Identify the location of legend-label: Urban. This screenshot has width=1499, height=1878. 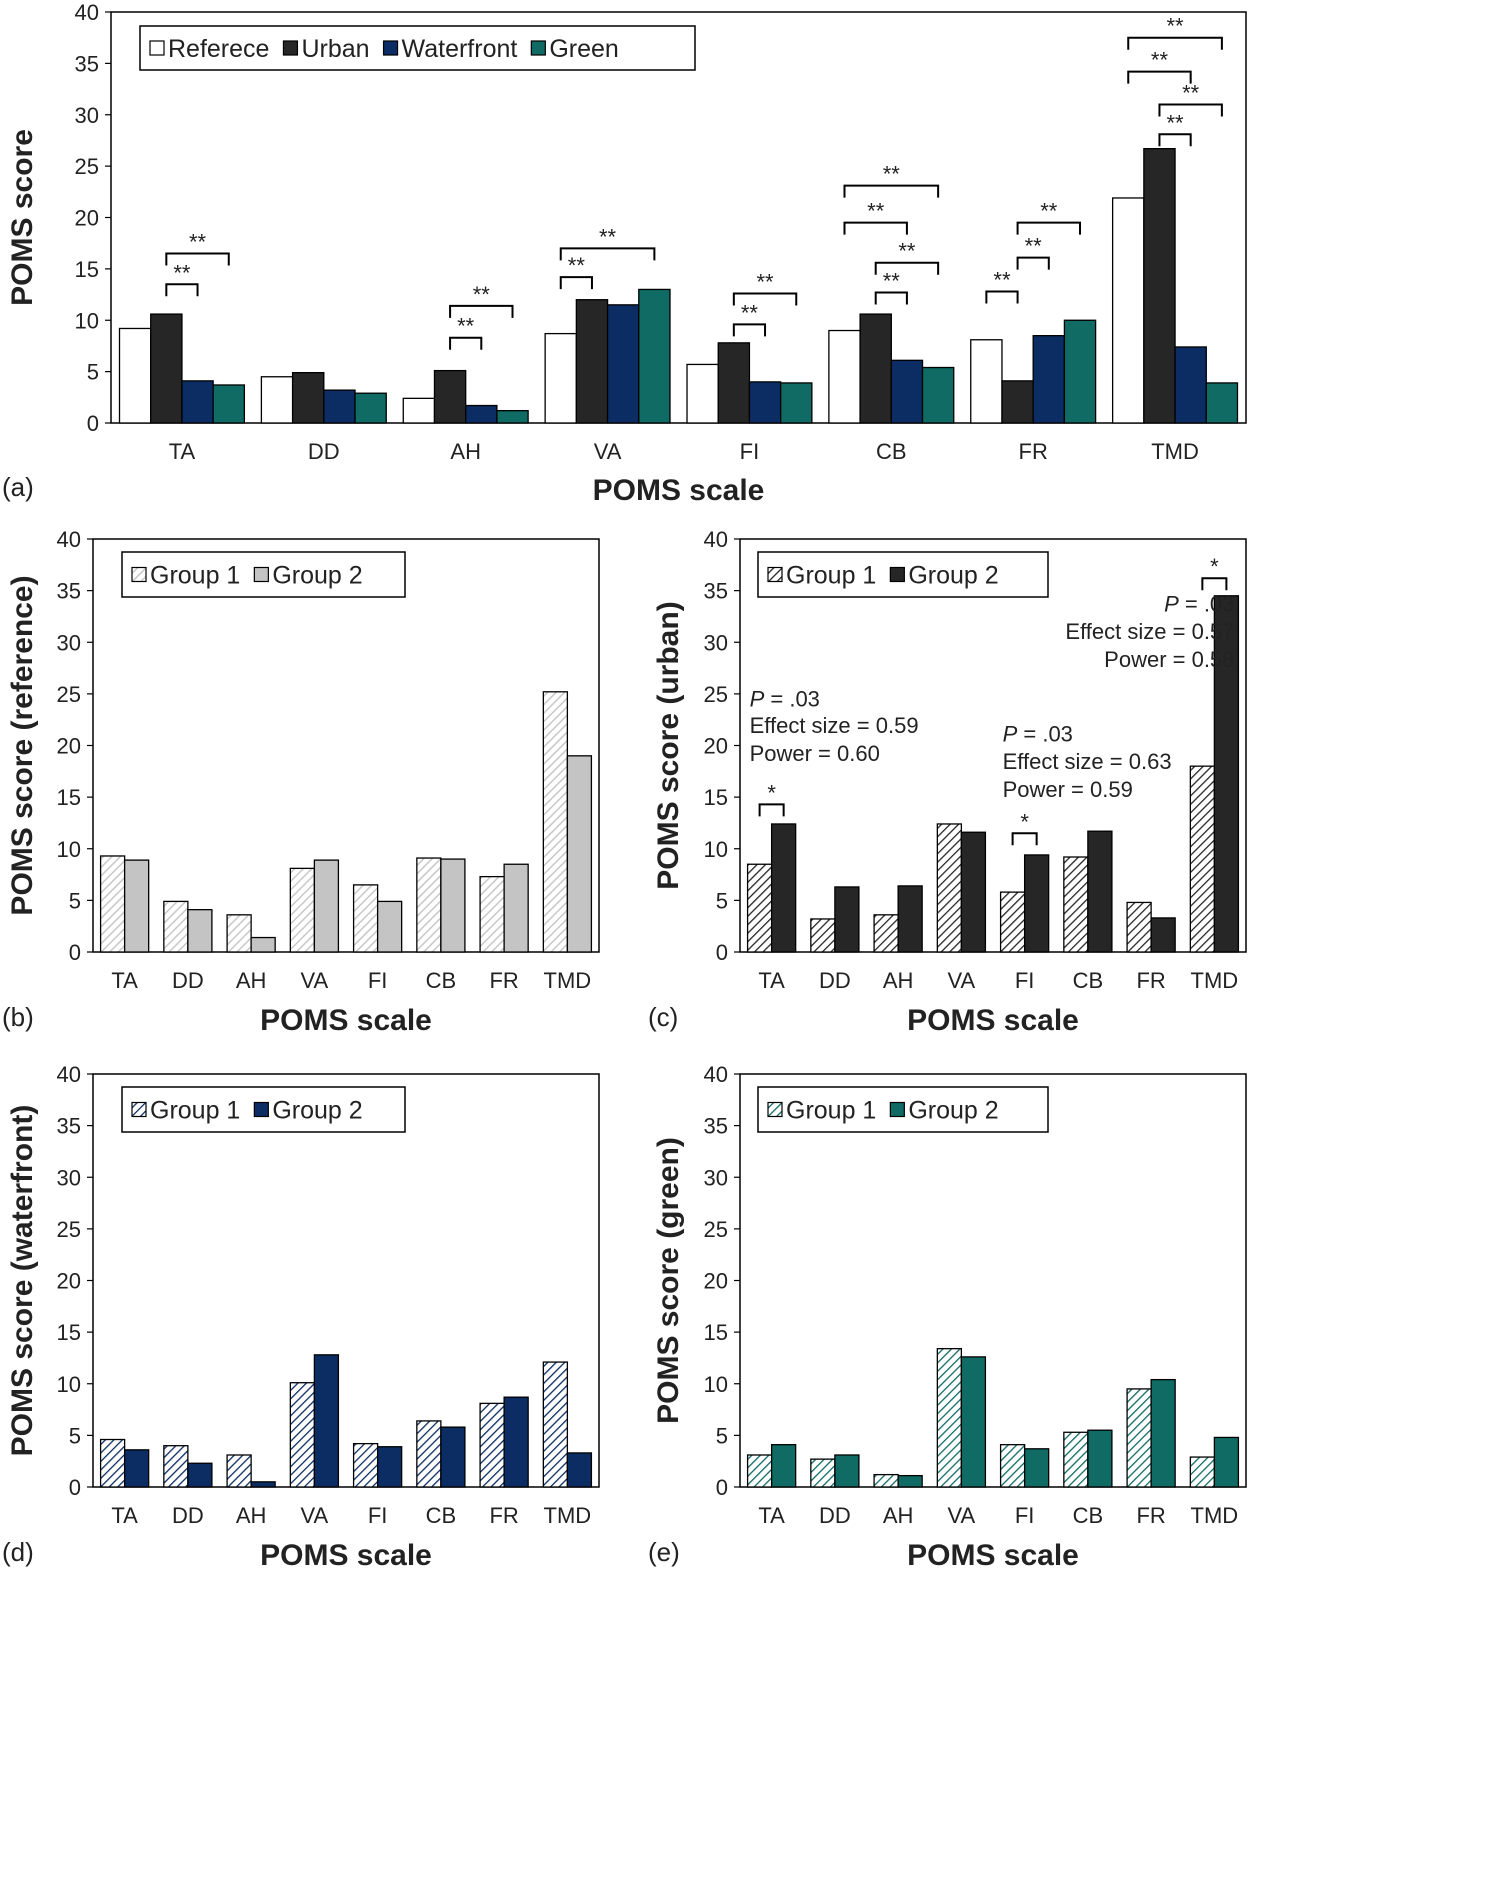
(335, 49).